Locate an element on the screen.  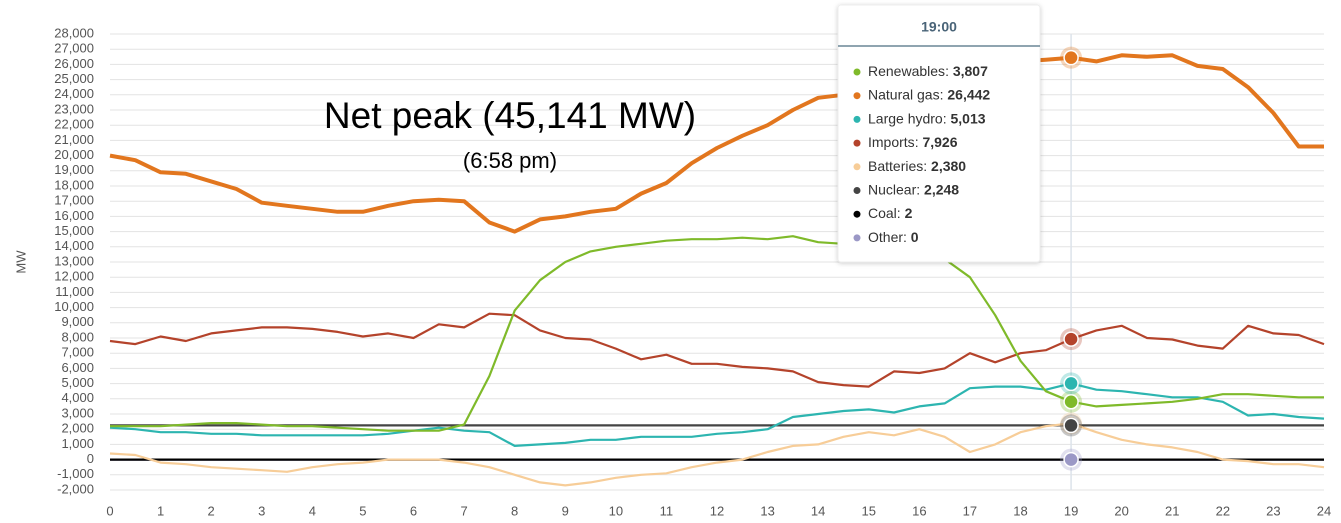
tooltip-name: Imports is located at coordinates (891, 142).